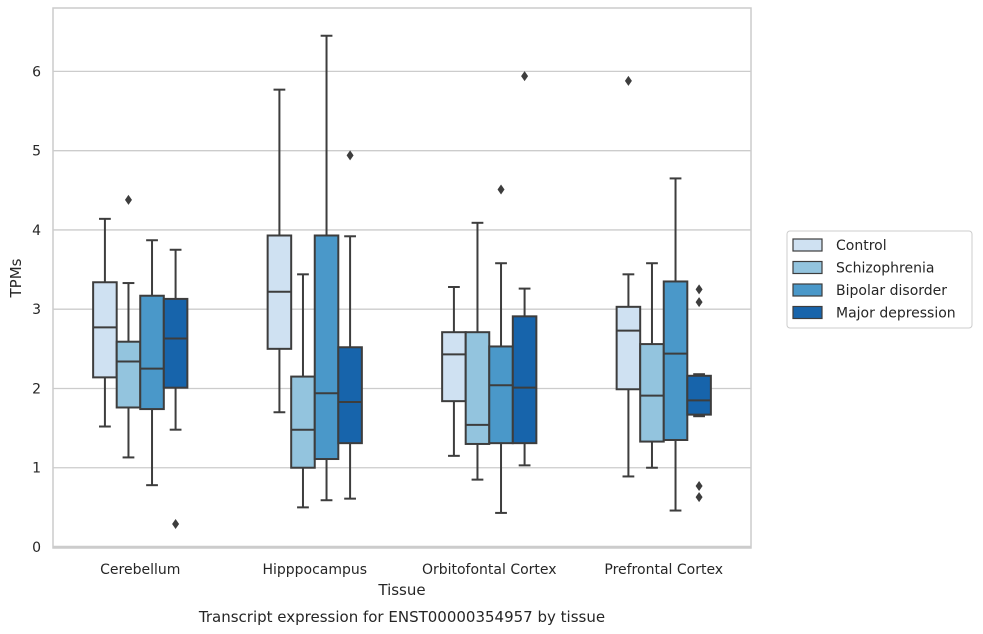 This screenshot has width=983, height=634. I want to click on y-tick-label-0: 0, so click(36, 548).